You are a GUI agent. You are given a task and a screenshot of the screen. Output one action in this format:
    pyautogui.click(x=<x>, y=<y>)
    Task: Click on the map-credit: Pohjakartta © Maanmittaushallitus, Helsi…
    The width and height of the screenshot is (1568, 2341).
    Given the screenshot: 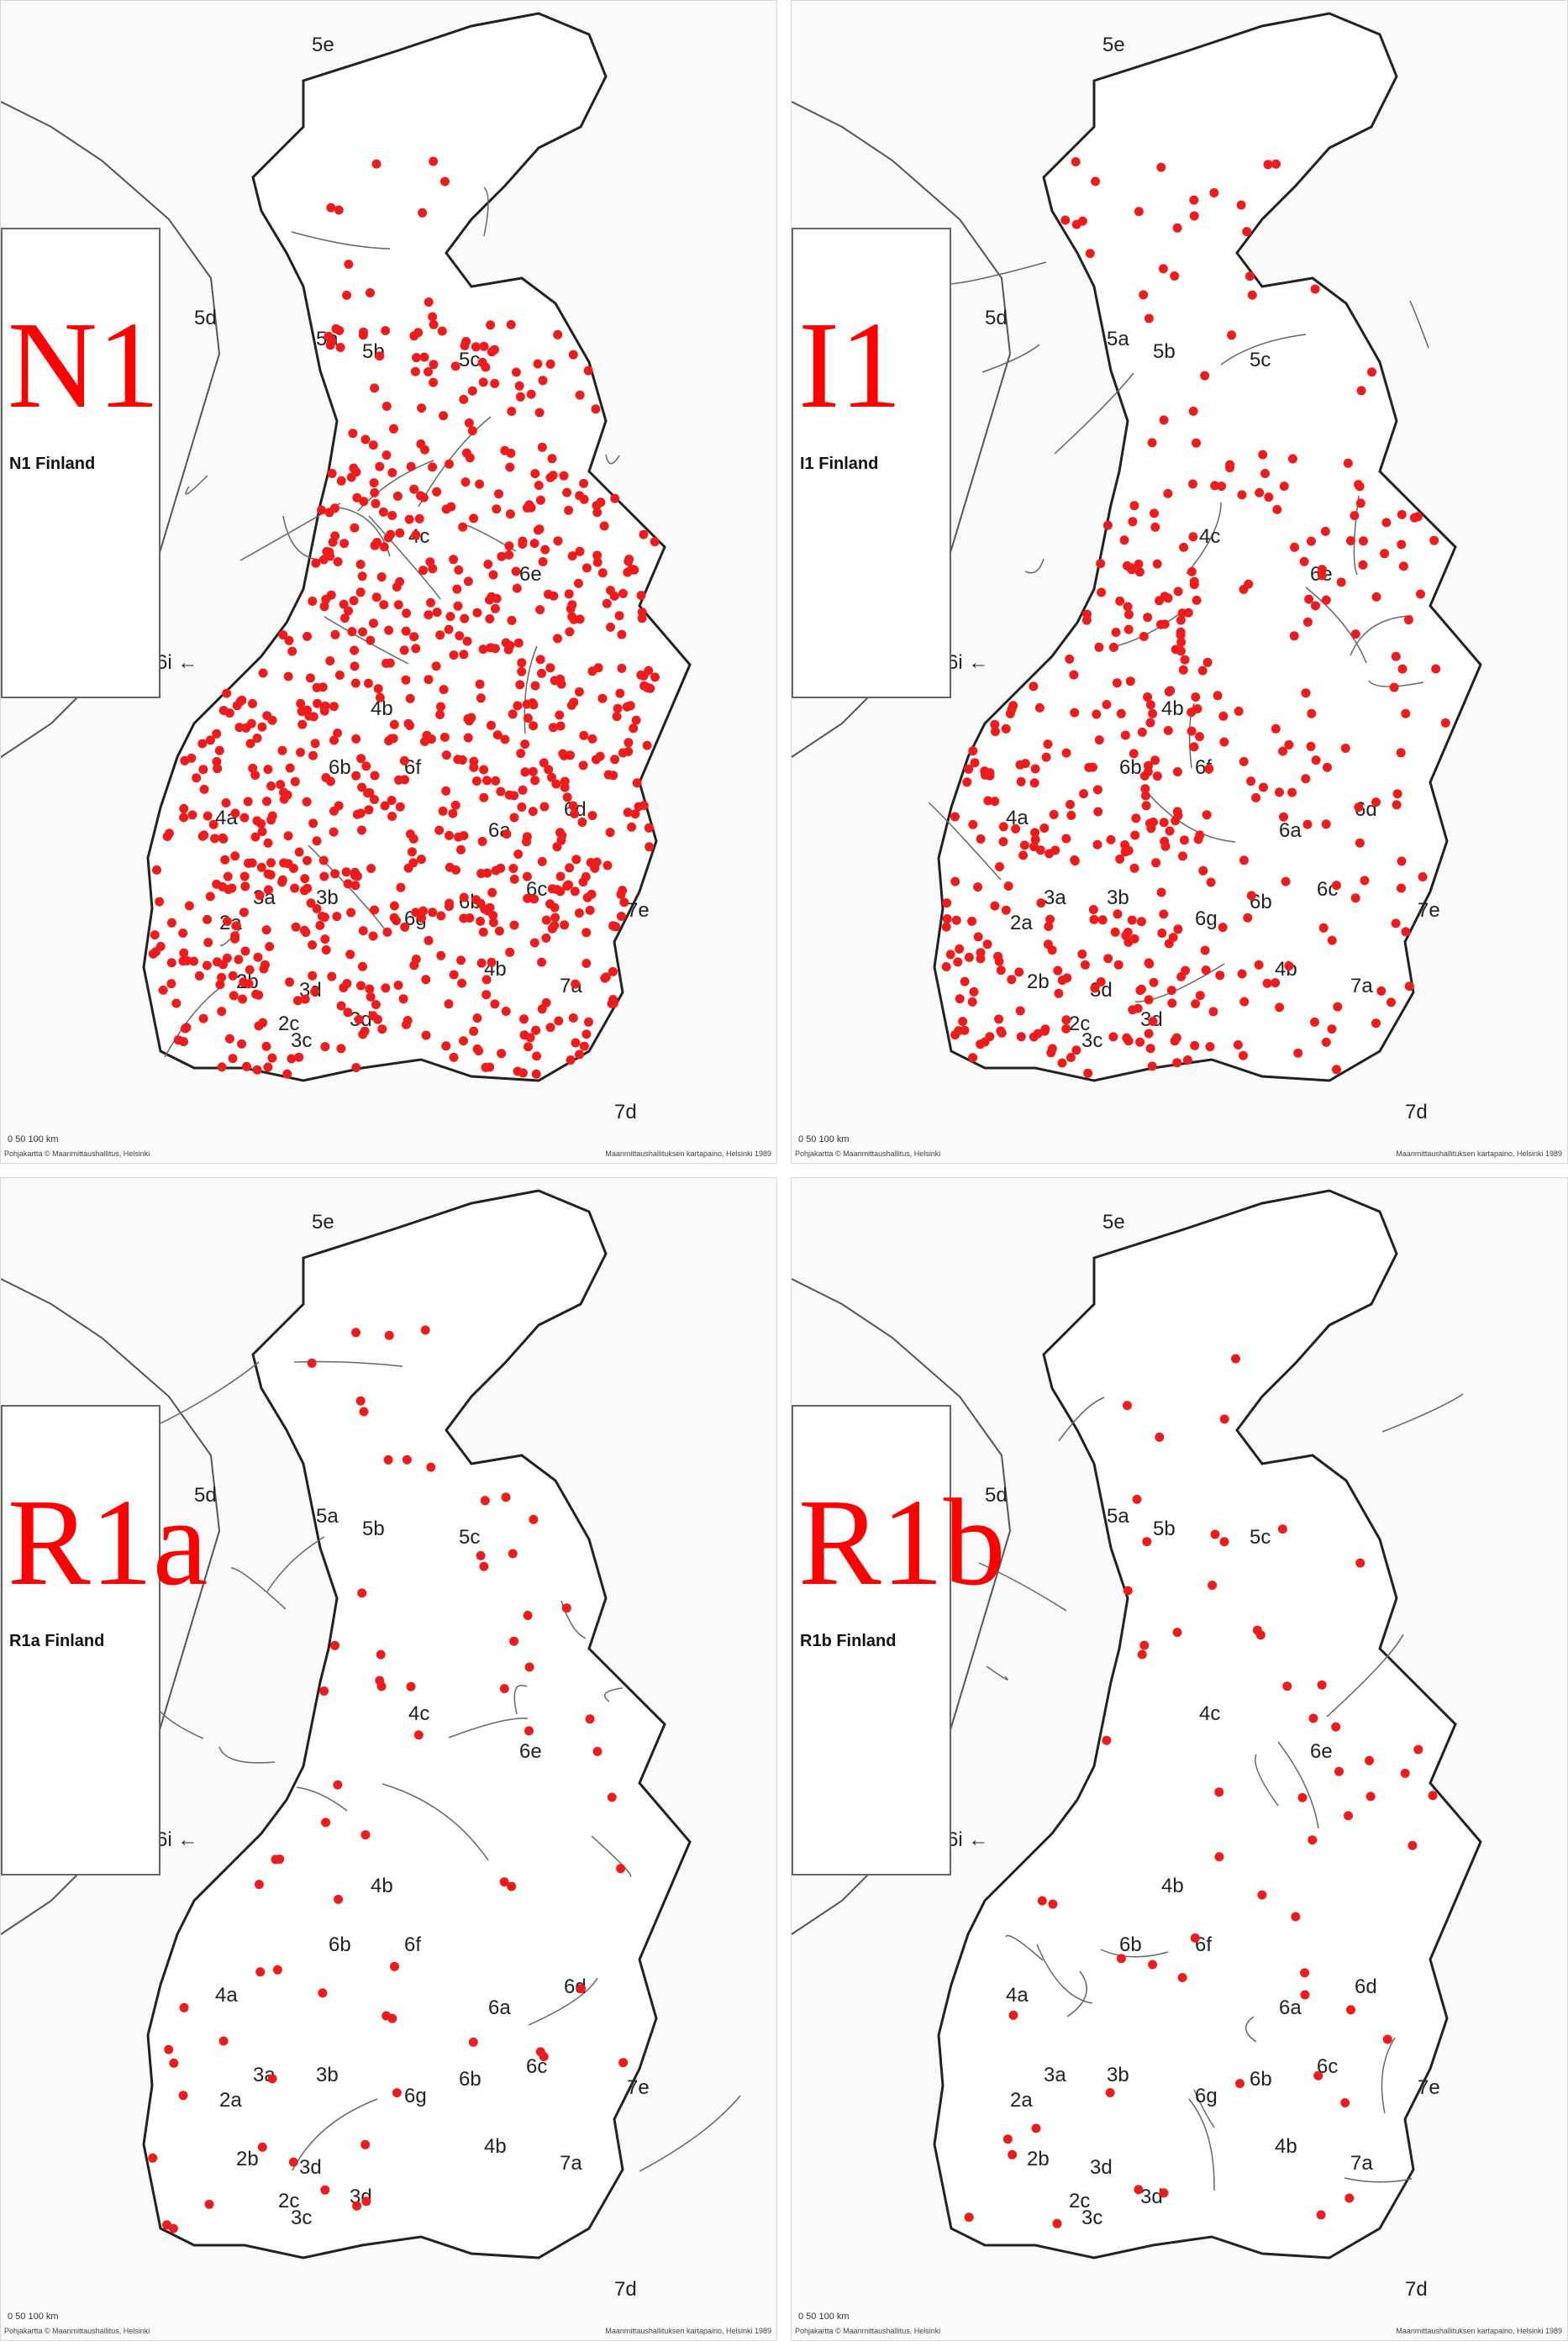 What is the action you would take?
    pyautogui.click(x=868, y=1153)
    